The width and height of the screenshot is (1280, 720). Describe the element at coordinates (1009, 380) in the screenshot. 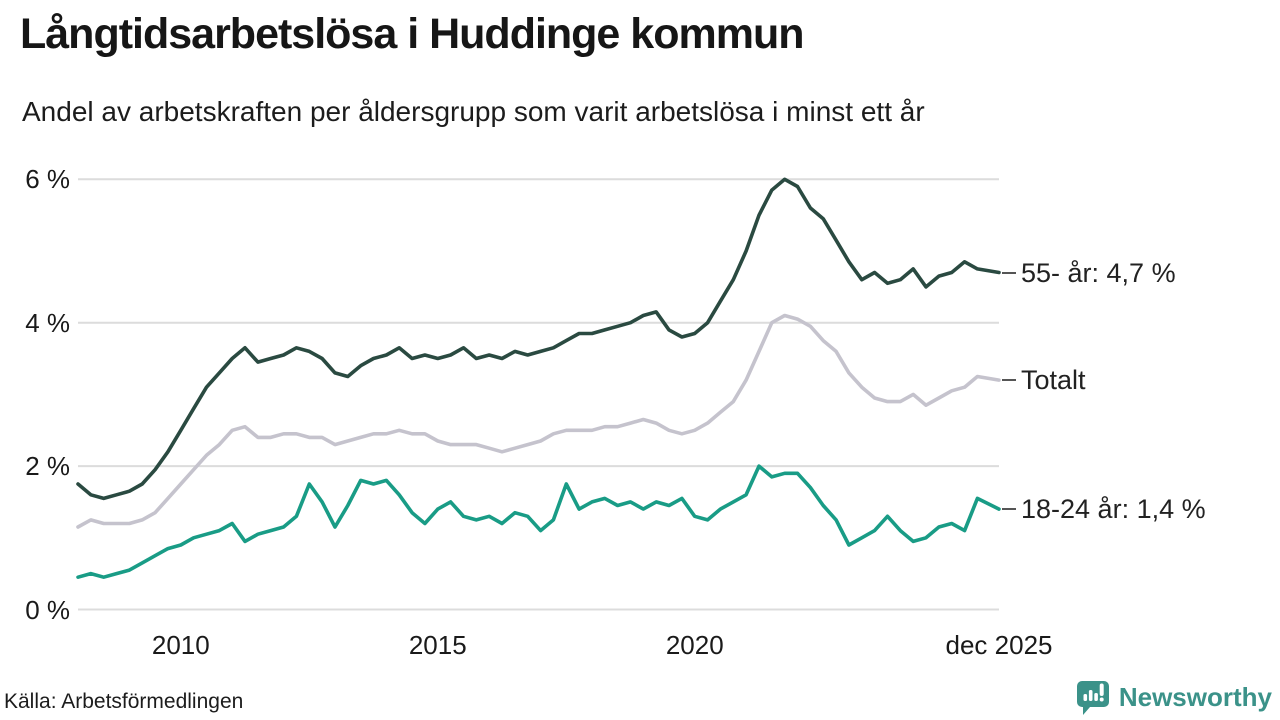

I see `series-label-tick-totalt` at that location.